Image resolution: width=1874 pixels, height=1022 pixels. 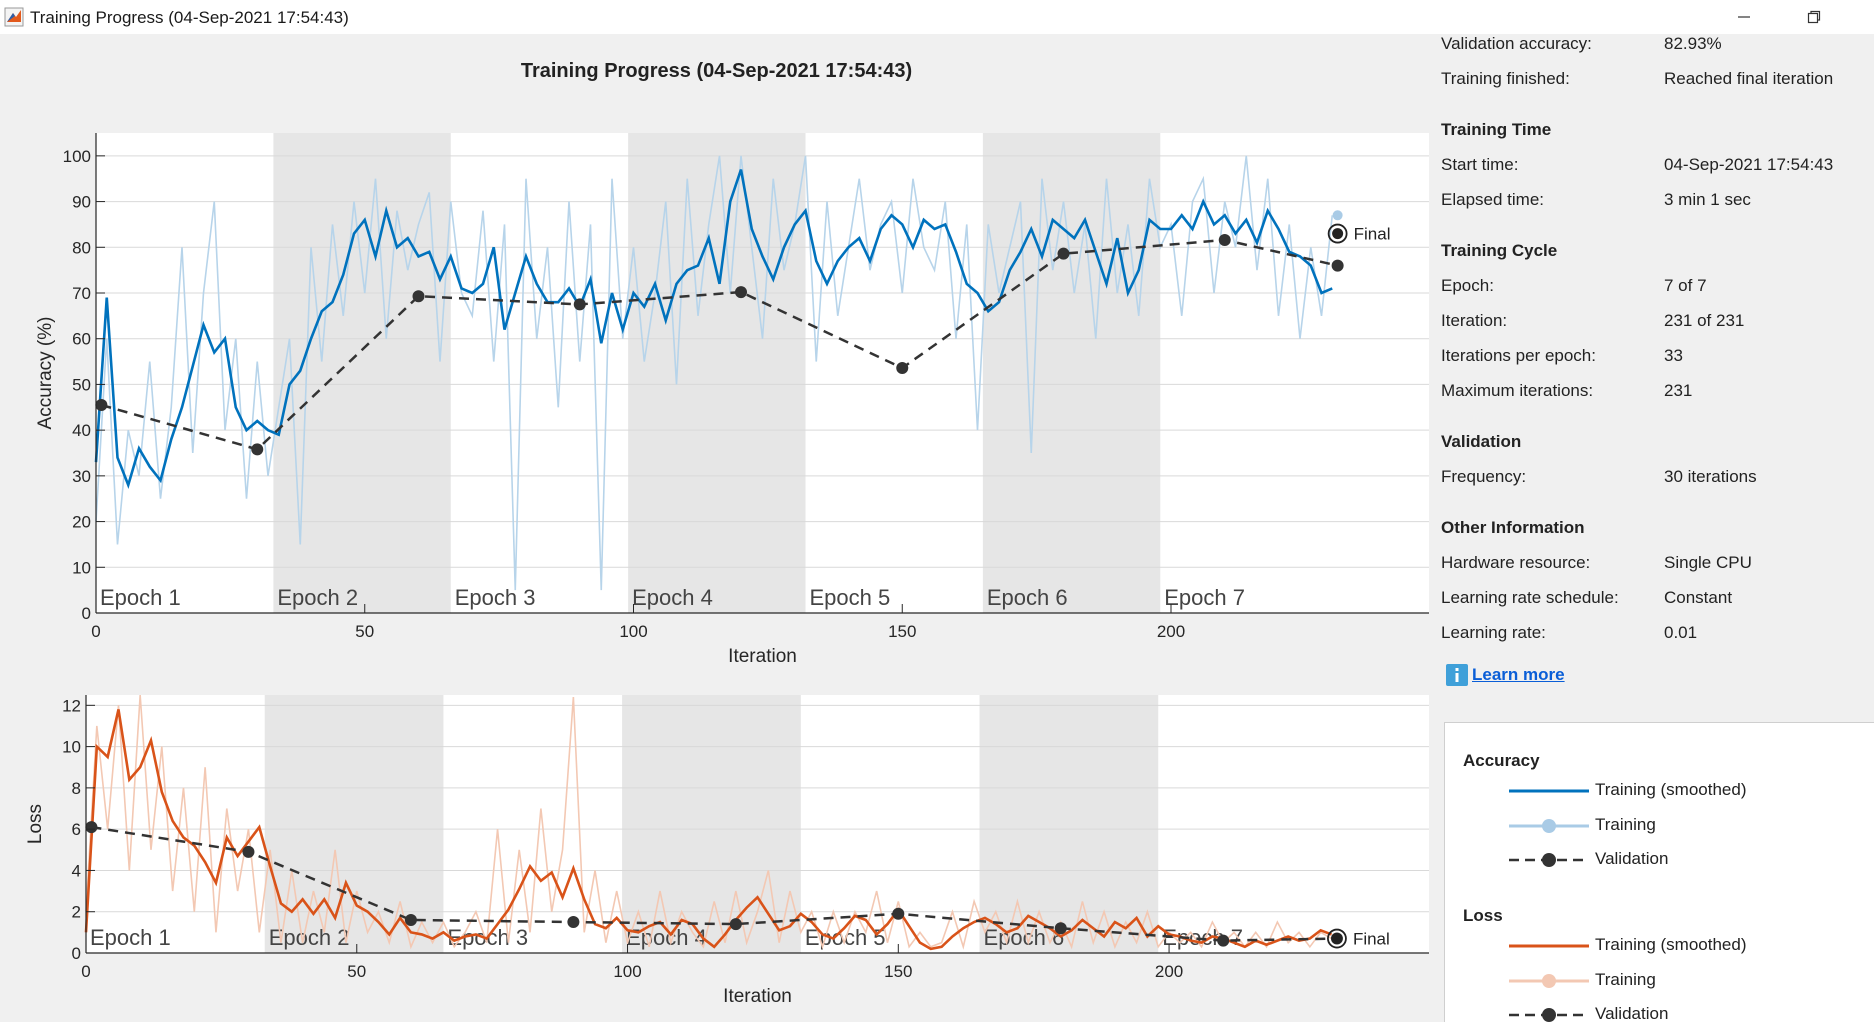 I want to click on maximum-iterations-label: Maximum iterations:, so click(x=1517, y=390).